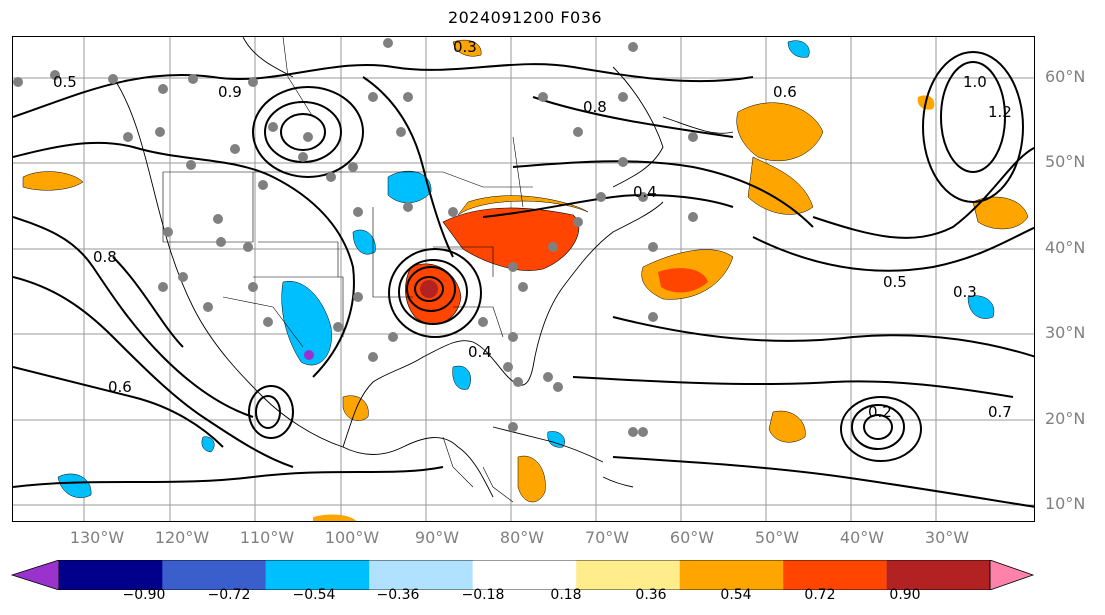  Describe the element at coordinates (1065, 418) in the screenshot. I see `lat-label-20n: 20°N` at that location.